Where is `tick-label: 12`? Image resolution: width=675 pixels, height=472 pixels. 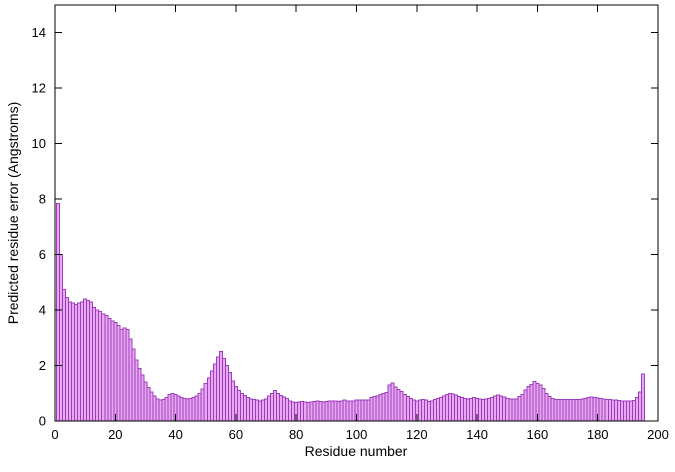
tick-label: 12 is located at coordinates (39, 88).